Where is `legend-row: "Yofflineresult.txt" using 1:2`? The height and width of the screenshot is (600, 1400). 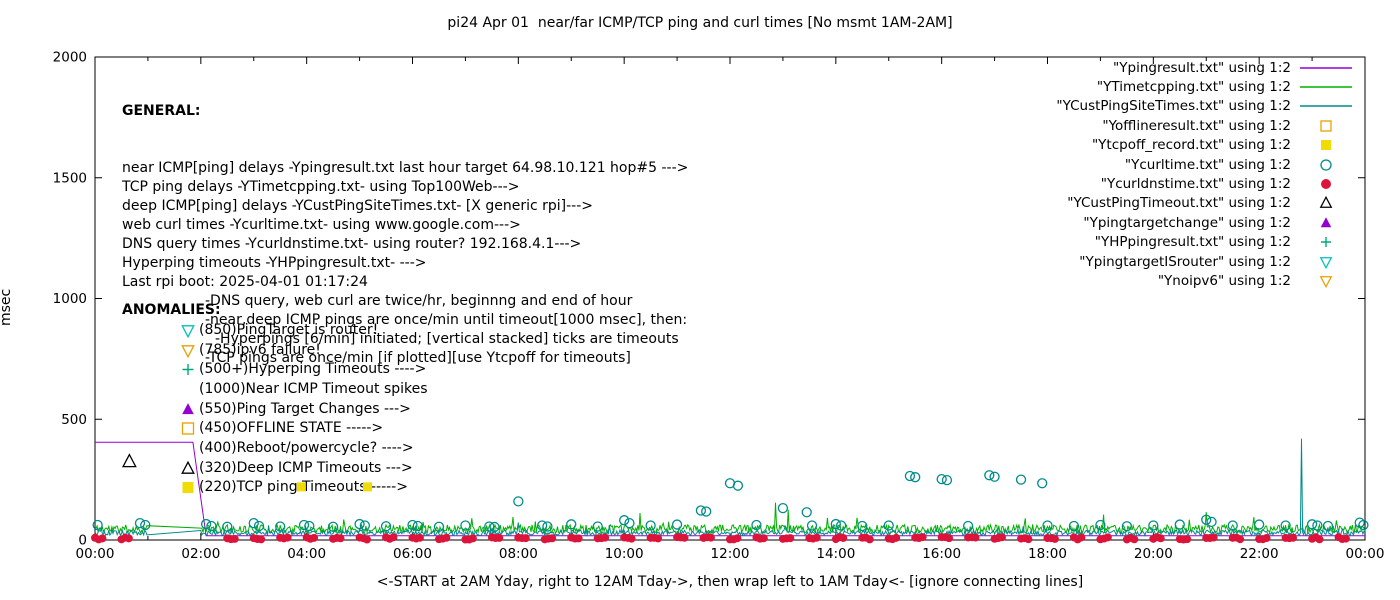
legend-row: "Yofflineresult.txt" using 1:2 is located at coordinates (1205, 125).